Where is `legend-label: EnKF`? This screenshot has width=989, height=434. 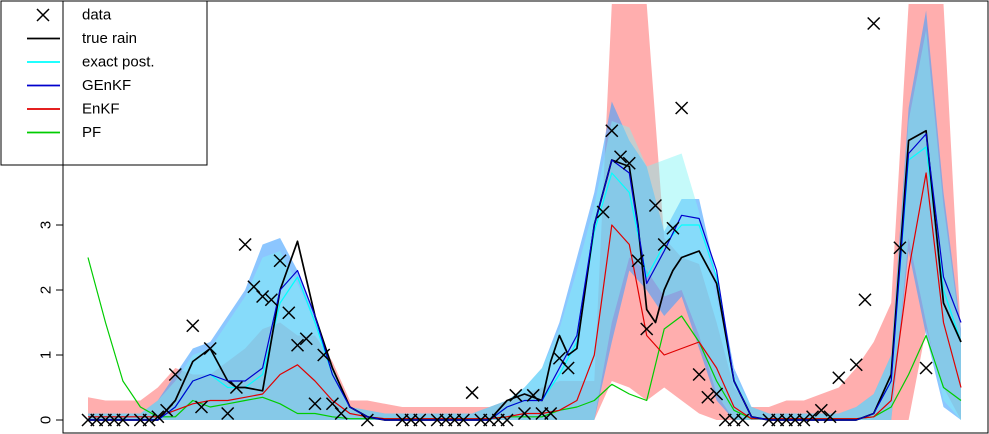
legend-label: EnKF is located at coordinates (101, 109).